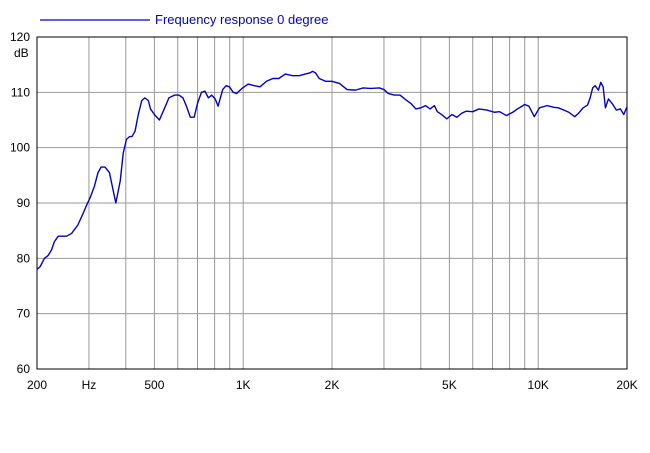 The height and width of the screenshot is (453, 650). Describe the element at coordinates (243, 385) in the screenshot. I see `x-tick-label: 1K` at that location.